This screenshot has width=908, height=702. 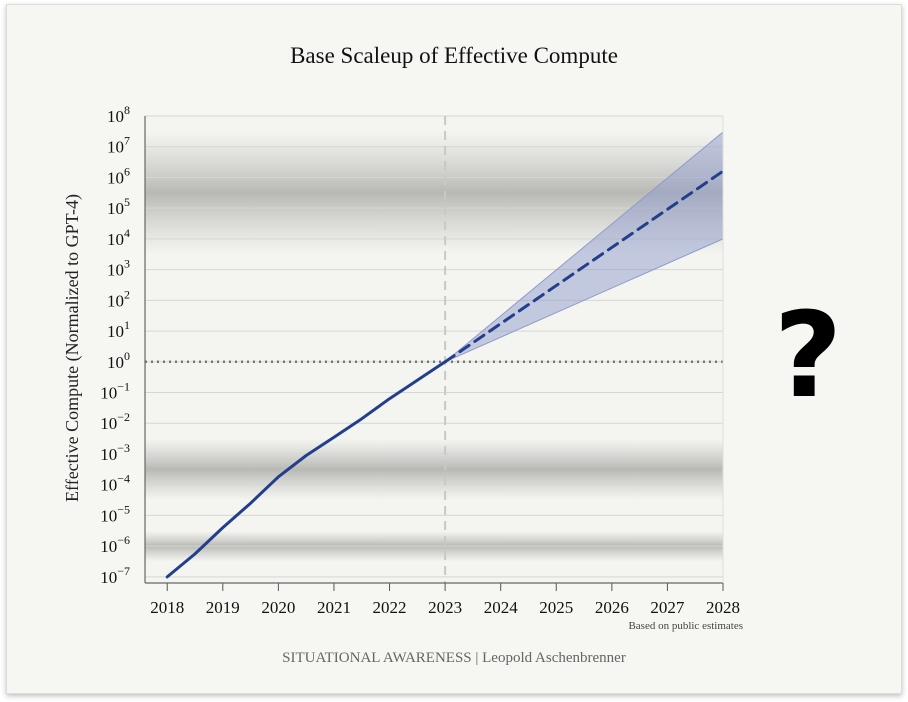 What do you see at coordinates (115, 513) in the screenshot?
I see `y-tick-label: 10⁻⁵` at bounding box center [115, 513].